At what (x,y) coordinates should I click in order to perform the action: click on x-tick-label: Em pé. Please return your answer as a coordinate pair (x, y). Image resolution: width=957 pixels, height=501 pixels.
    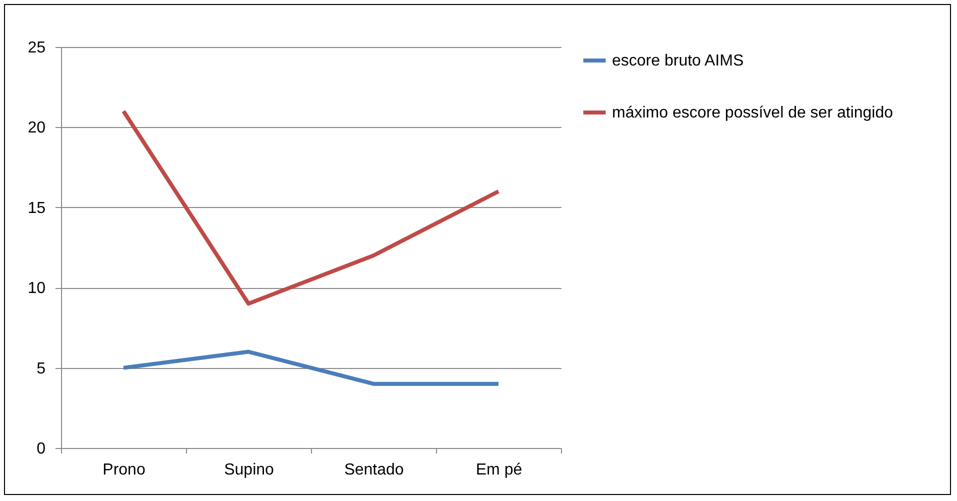
    Looking at the image, I should click on (499, 470).